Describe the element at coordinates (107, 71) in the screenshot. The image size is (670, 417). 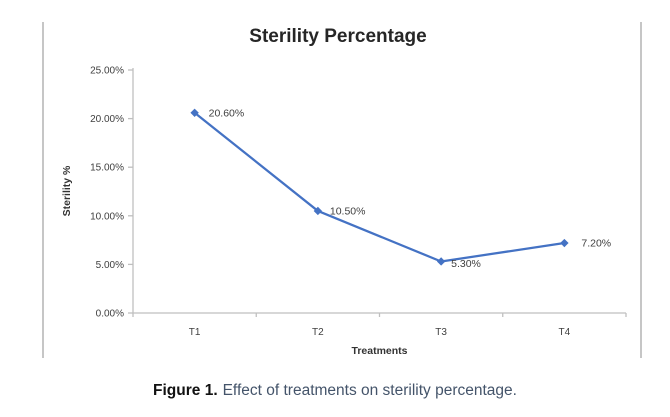
I see `y-axis-tick-label: 25.00%` at that location.